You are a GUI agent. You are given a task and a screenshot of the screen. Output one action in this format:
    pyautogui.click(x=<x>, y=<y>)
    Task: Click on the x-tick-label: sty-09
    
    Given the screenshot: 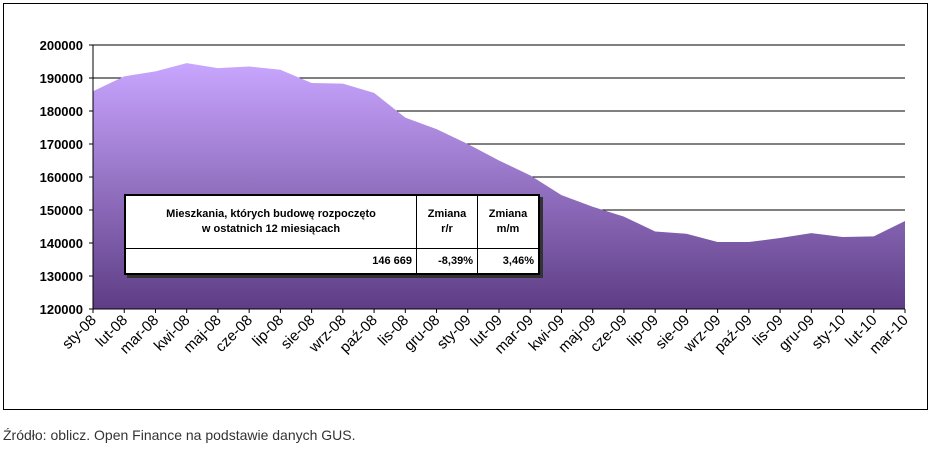 What is the action you would take?
    pyautogui.click(x=454, y=332)
    